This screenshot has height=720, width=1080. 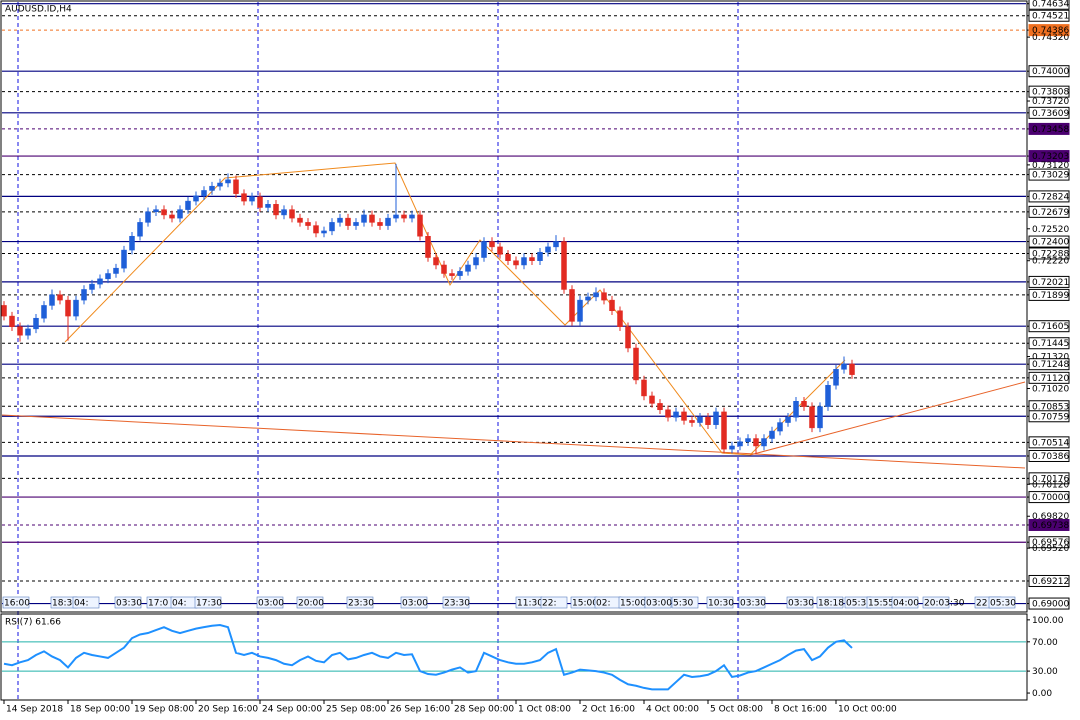 What do you see at coordinates (209, 604) in the screenshot?
I see `object-label: 17:30` at bounding box center [209, 604].